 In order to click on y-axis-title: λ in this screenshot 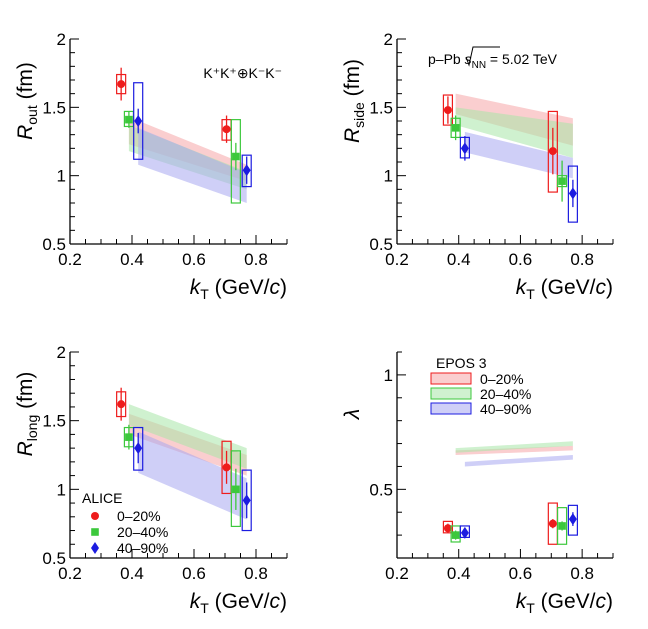, I will do `click(352, 414)`.